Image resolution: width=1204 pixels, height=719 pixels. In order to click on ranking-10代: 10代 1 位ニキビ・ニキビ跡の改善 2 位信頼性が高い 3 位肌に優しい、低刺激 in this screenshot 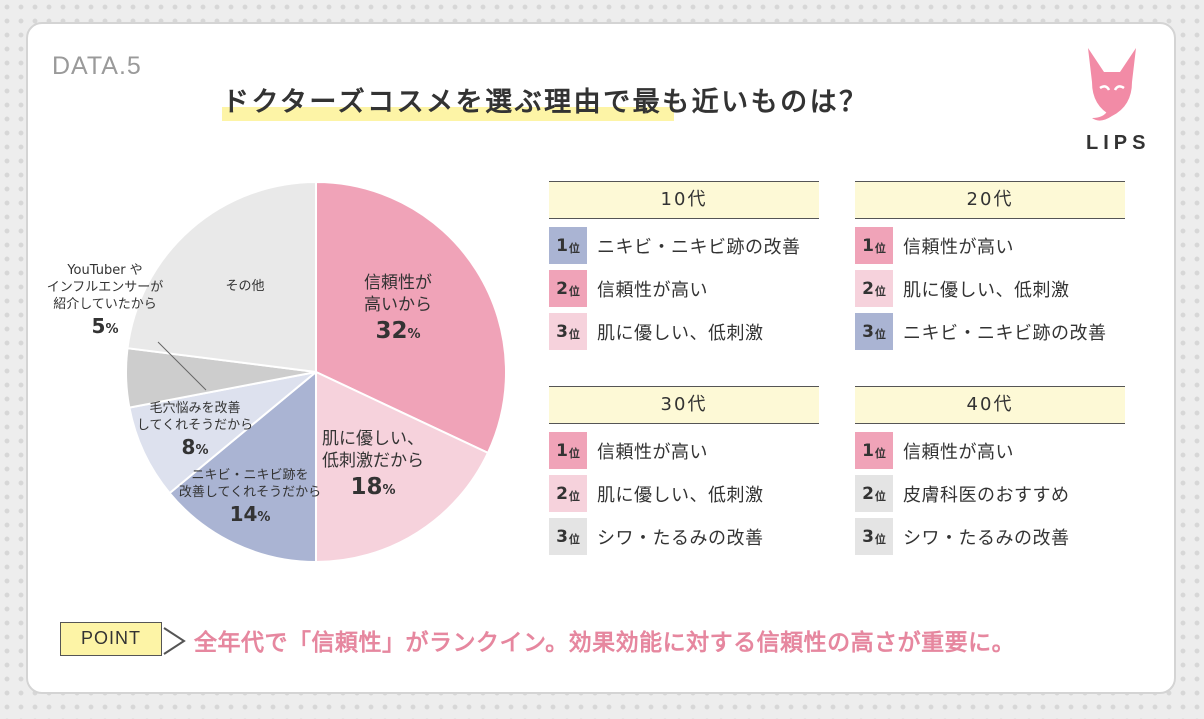, I will do `click(684, 265)`.